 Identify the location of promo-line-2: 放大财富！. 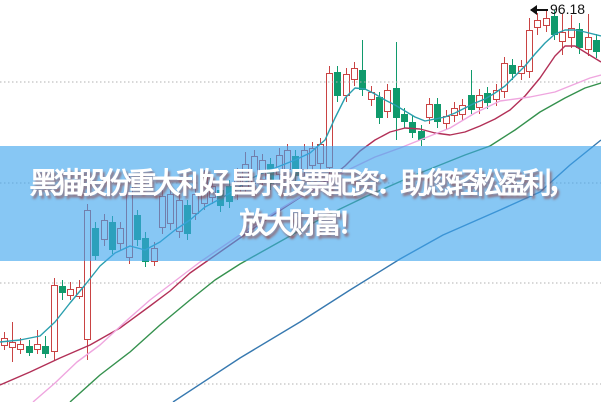
(302, 223).